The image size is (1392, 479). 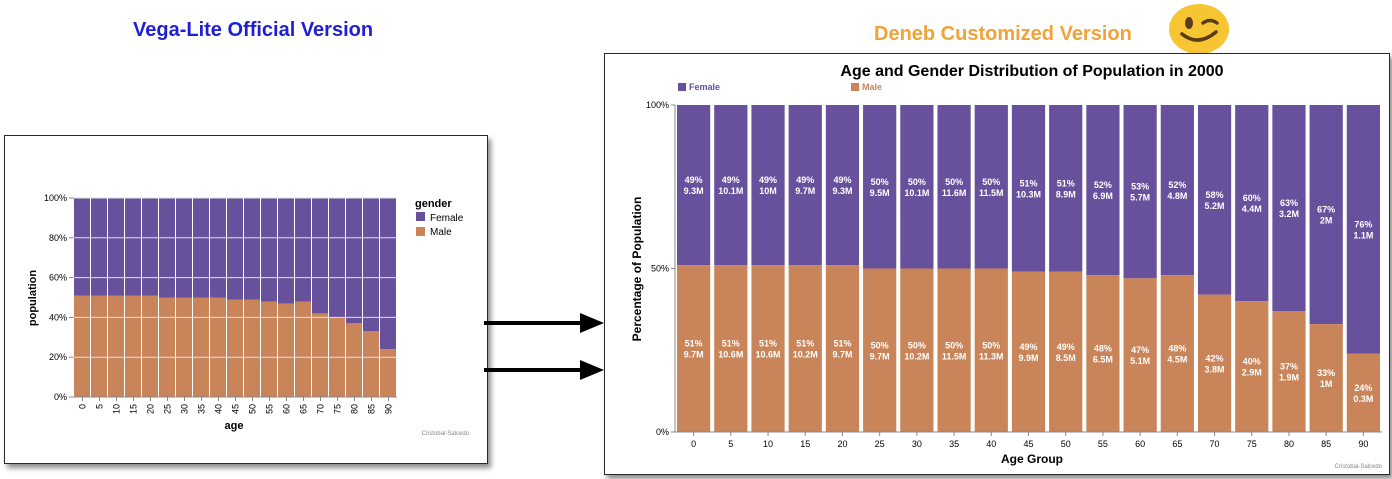 I want to click on right-x-tick-label: 15, so click(x=805, y=444).